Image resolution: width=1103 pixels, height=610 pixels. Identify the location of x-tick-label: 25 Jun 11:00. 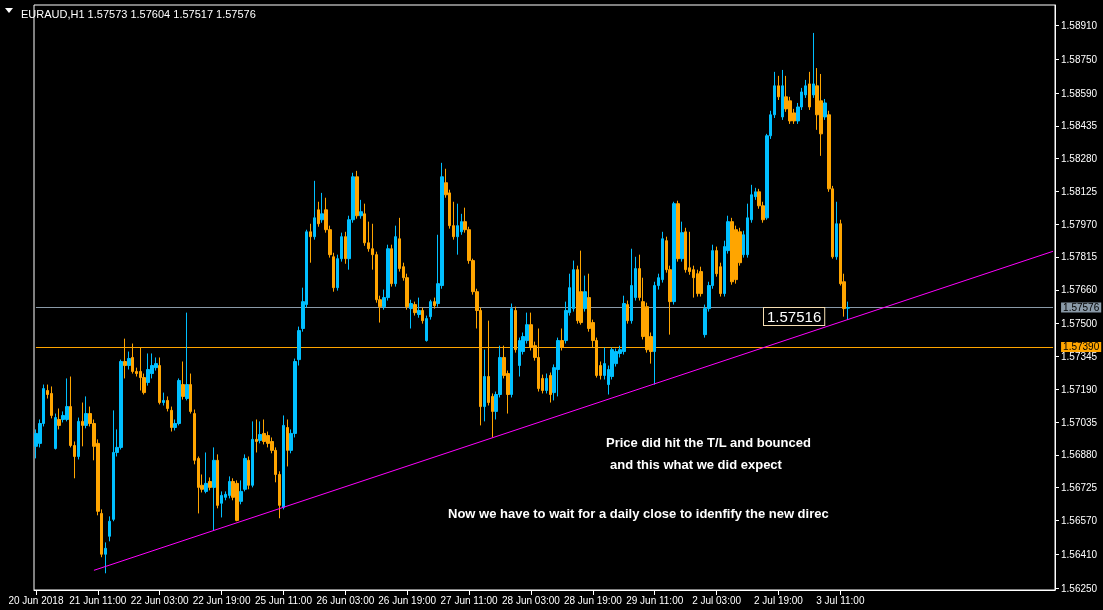
(283, 600).